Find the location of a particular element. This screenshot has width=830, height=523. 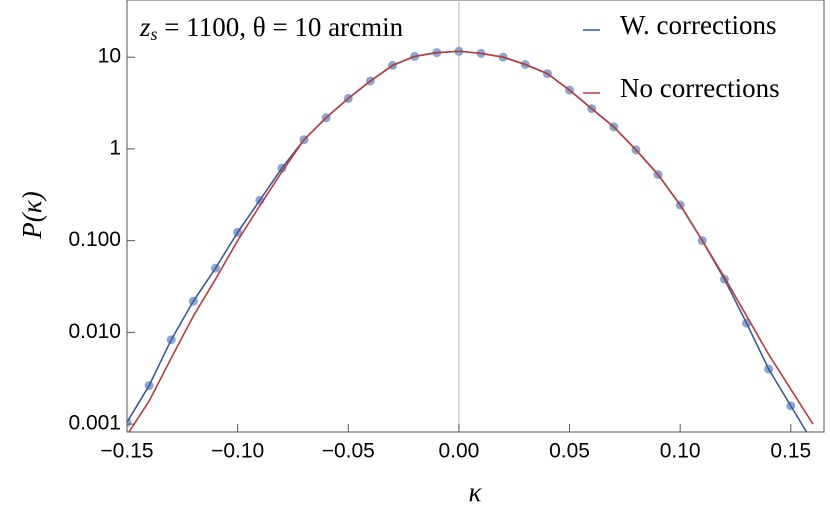

legend-label: No corrections is located at coordinates (700, 88).